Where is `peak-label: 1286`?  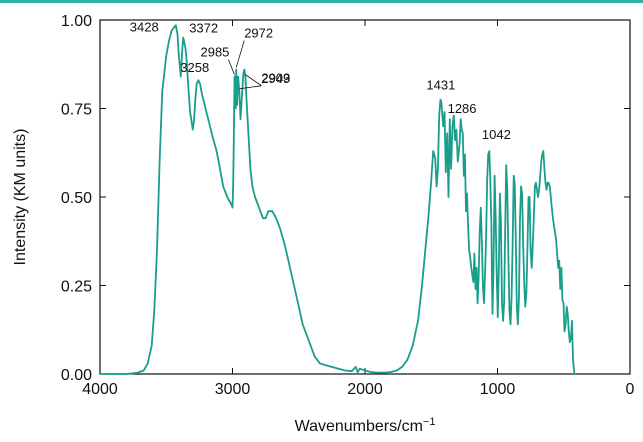
peak-label: 1286 is located at coordinates (462, 108).